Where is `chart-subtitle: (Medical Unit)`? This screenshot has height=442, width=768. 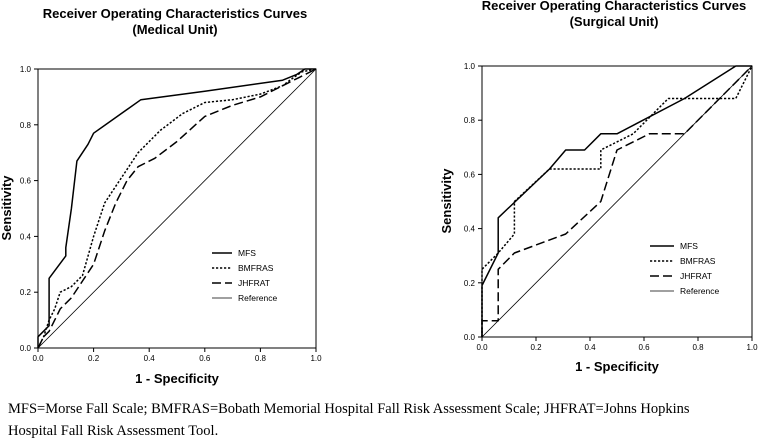 chart-subtitle: (Medical Unit) is located at coordinates (174, 29).